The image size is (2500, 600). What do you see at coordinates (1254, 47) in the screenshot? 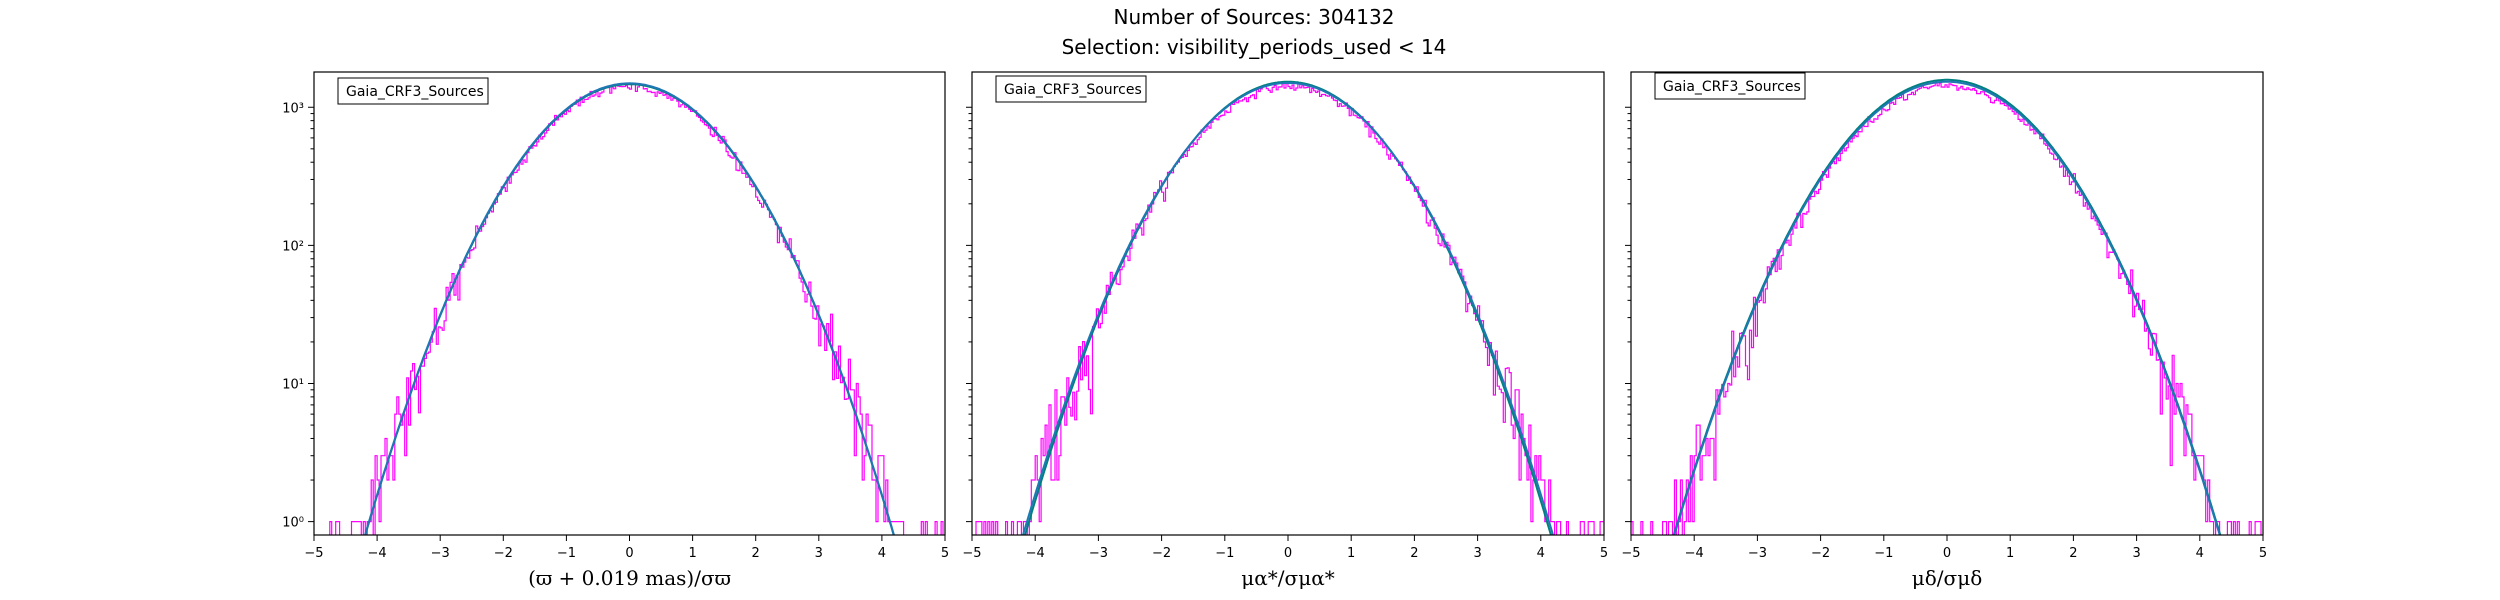
I see `figure-title-line2: Selection: visibility_periods_used < 14` at bounding box center [1254, 47].